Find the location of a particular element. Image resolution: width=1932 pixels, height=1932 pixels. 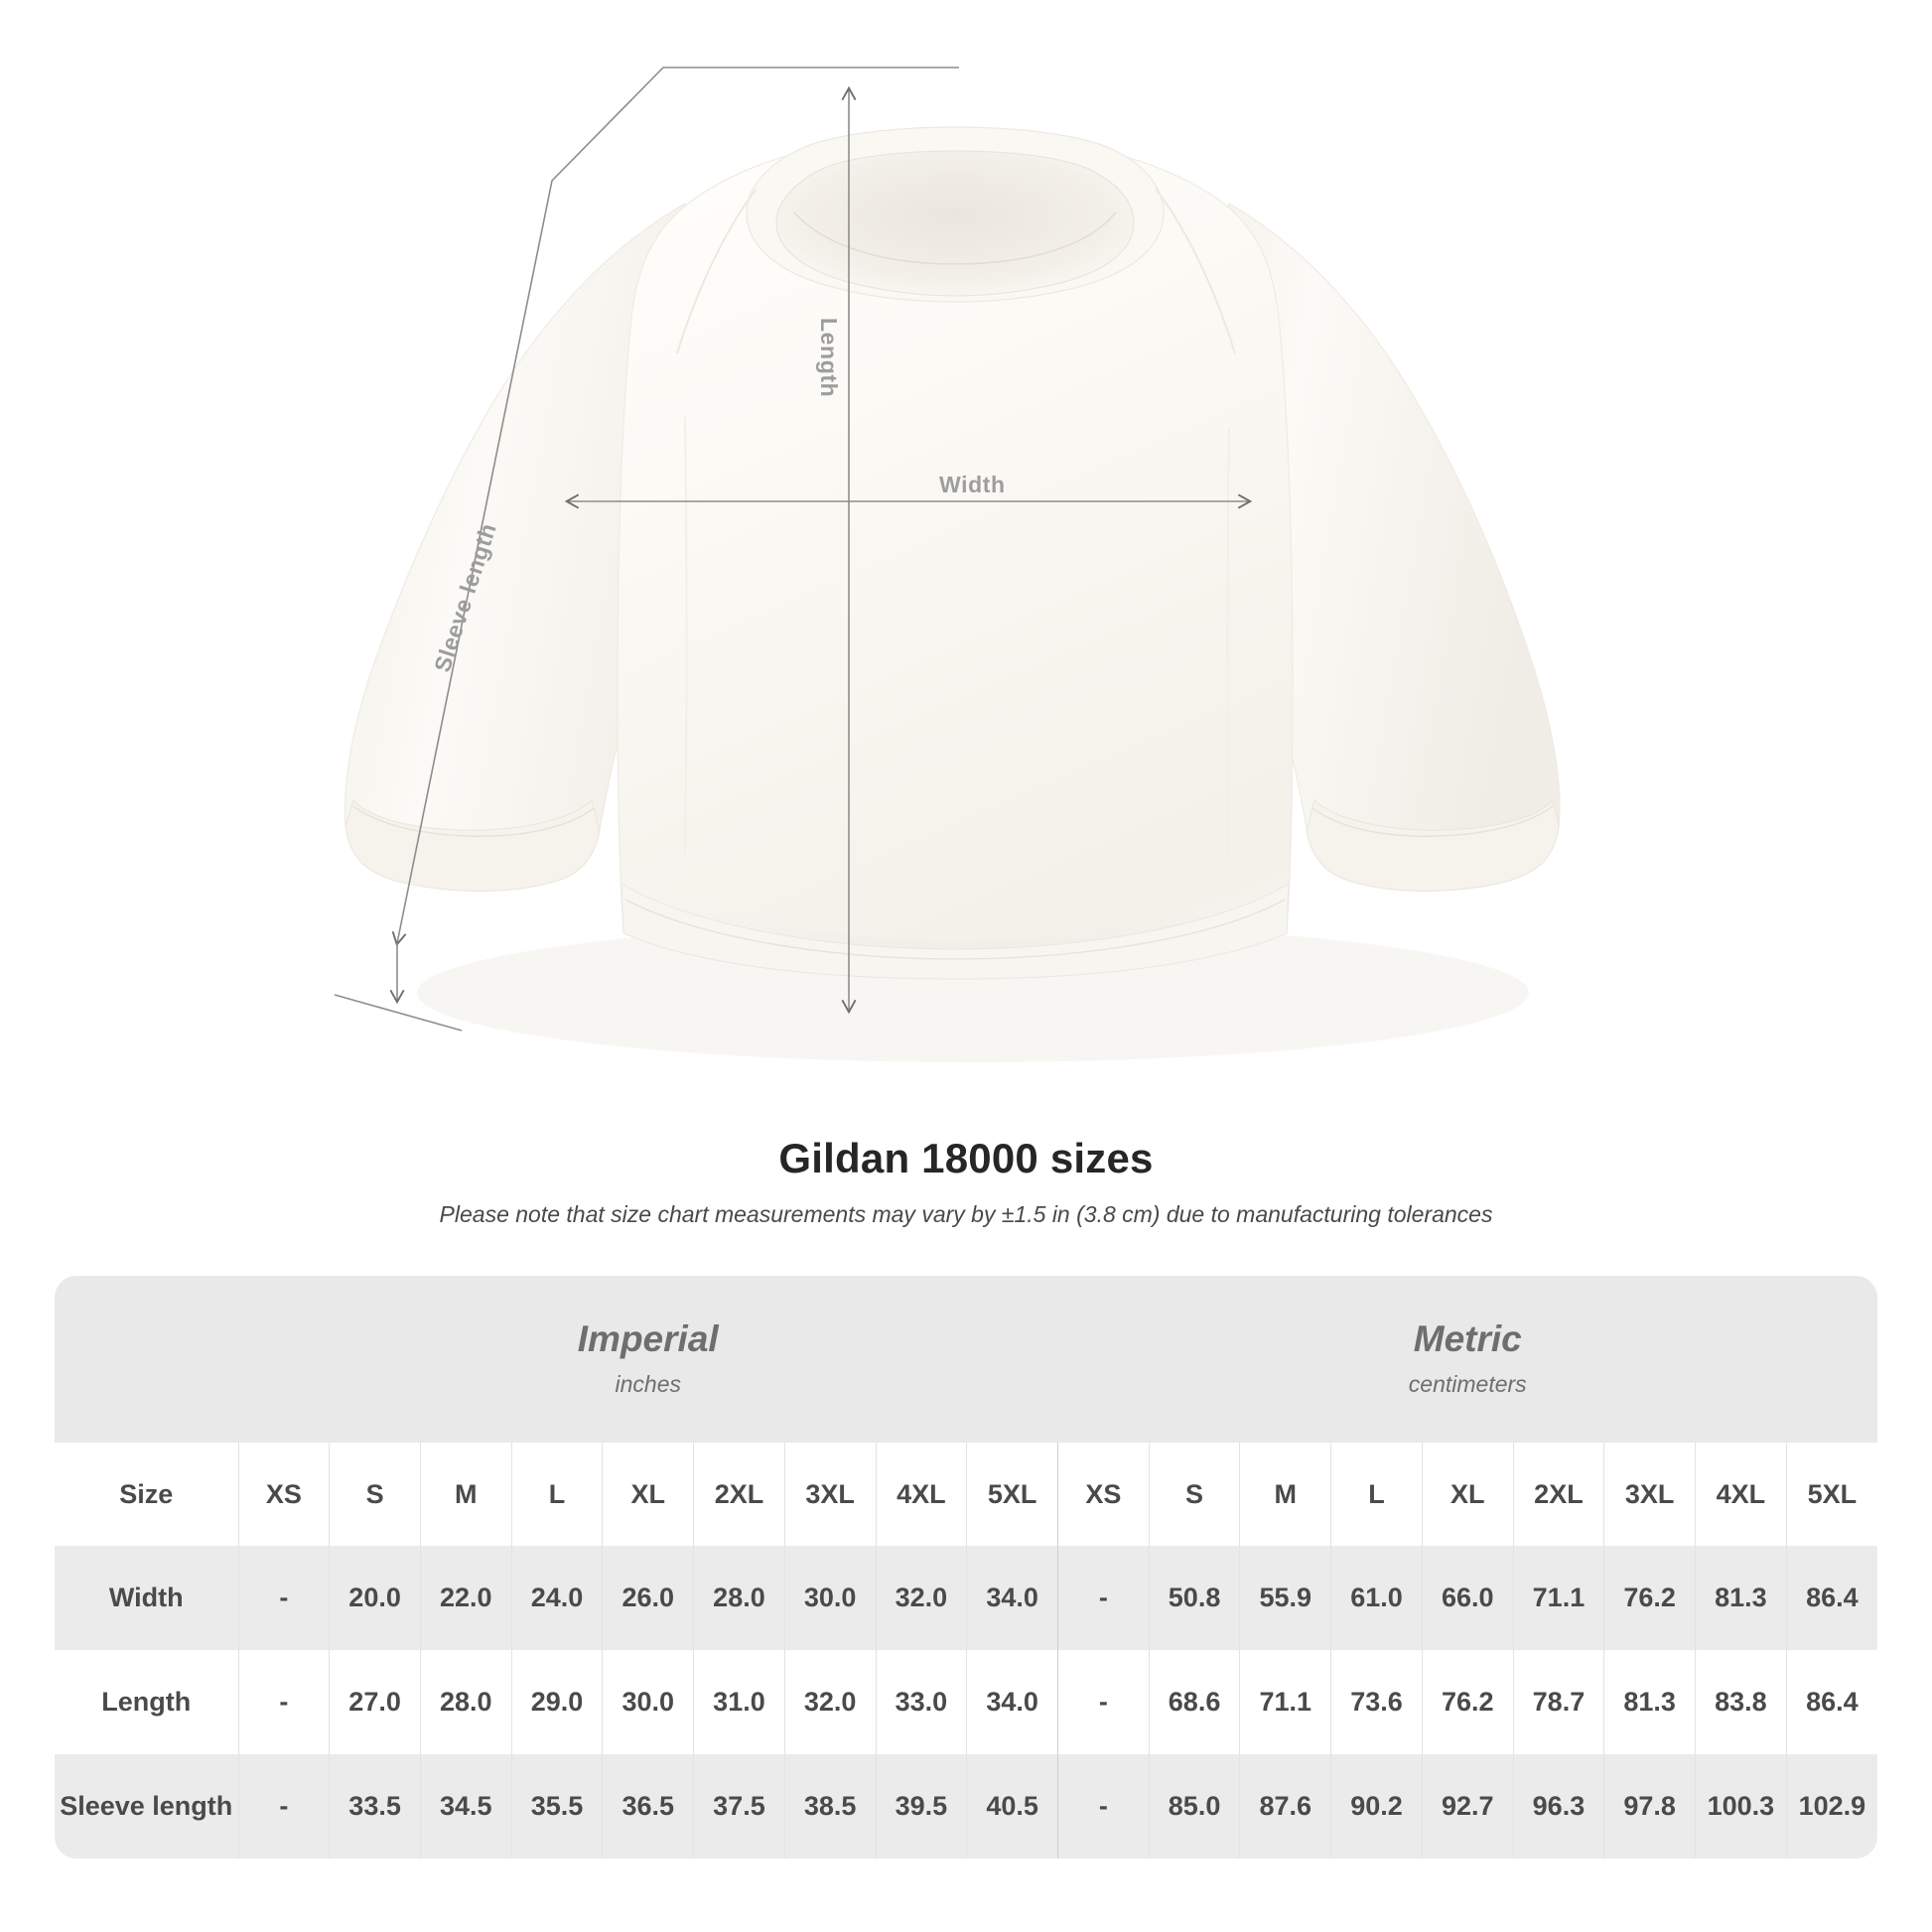

cell-sleeve-length-imperial-xs: - is located at coordinates (283, 1807).